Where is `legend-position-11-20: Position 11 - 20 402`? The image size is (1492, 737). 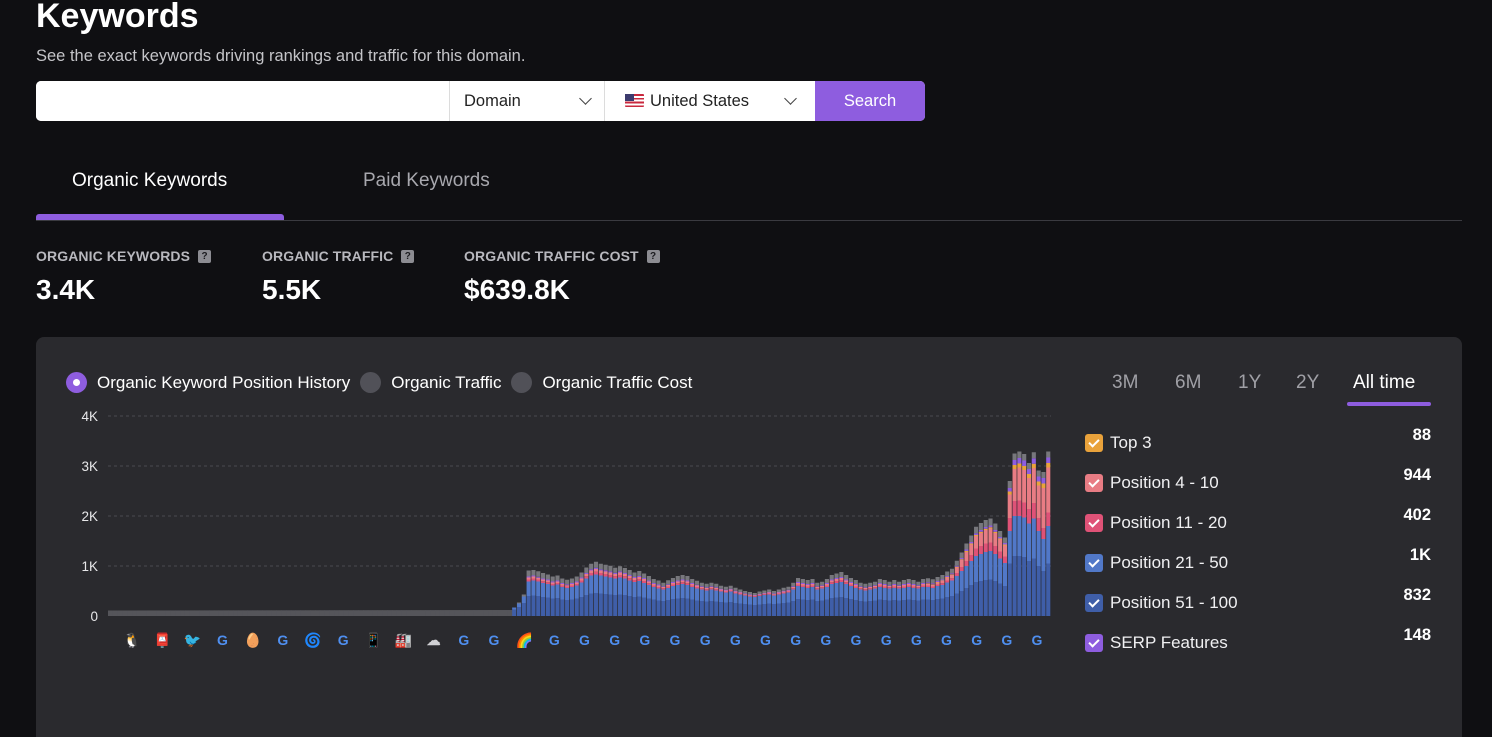
legend-position-11-20: Position 11 - 20 402 is located at coordinates (1258, 523).